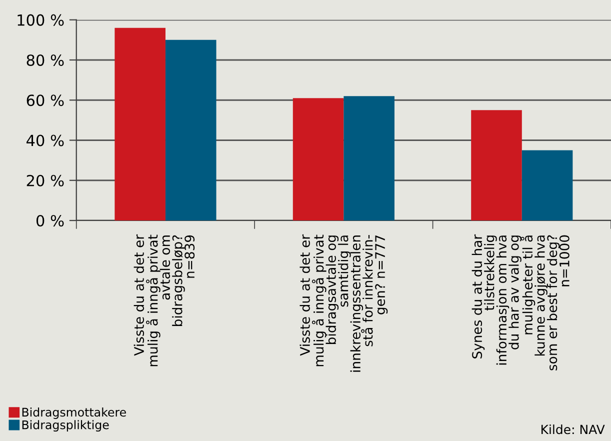 The width and height of the screenshot is (611, 441). I want to click on x-tick-label: Visste du at det er mulig å inngå privat bidragsavtale og samtidig la innkrevingssentralen stå for innkrevin- gen? n=777, so click(344, 303).